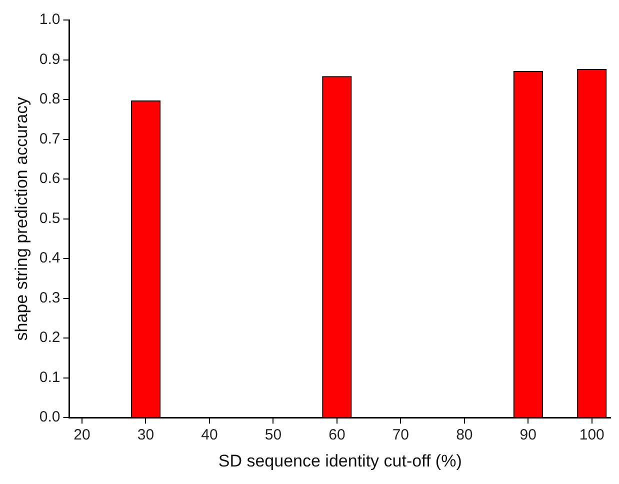 The width and height of the screenshot is (619, 484). I want to click on x-tick-label: 20, so click(82, 435).